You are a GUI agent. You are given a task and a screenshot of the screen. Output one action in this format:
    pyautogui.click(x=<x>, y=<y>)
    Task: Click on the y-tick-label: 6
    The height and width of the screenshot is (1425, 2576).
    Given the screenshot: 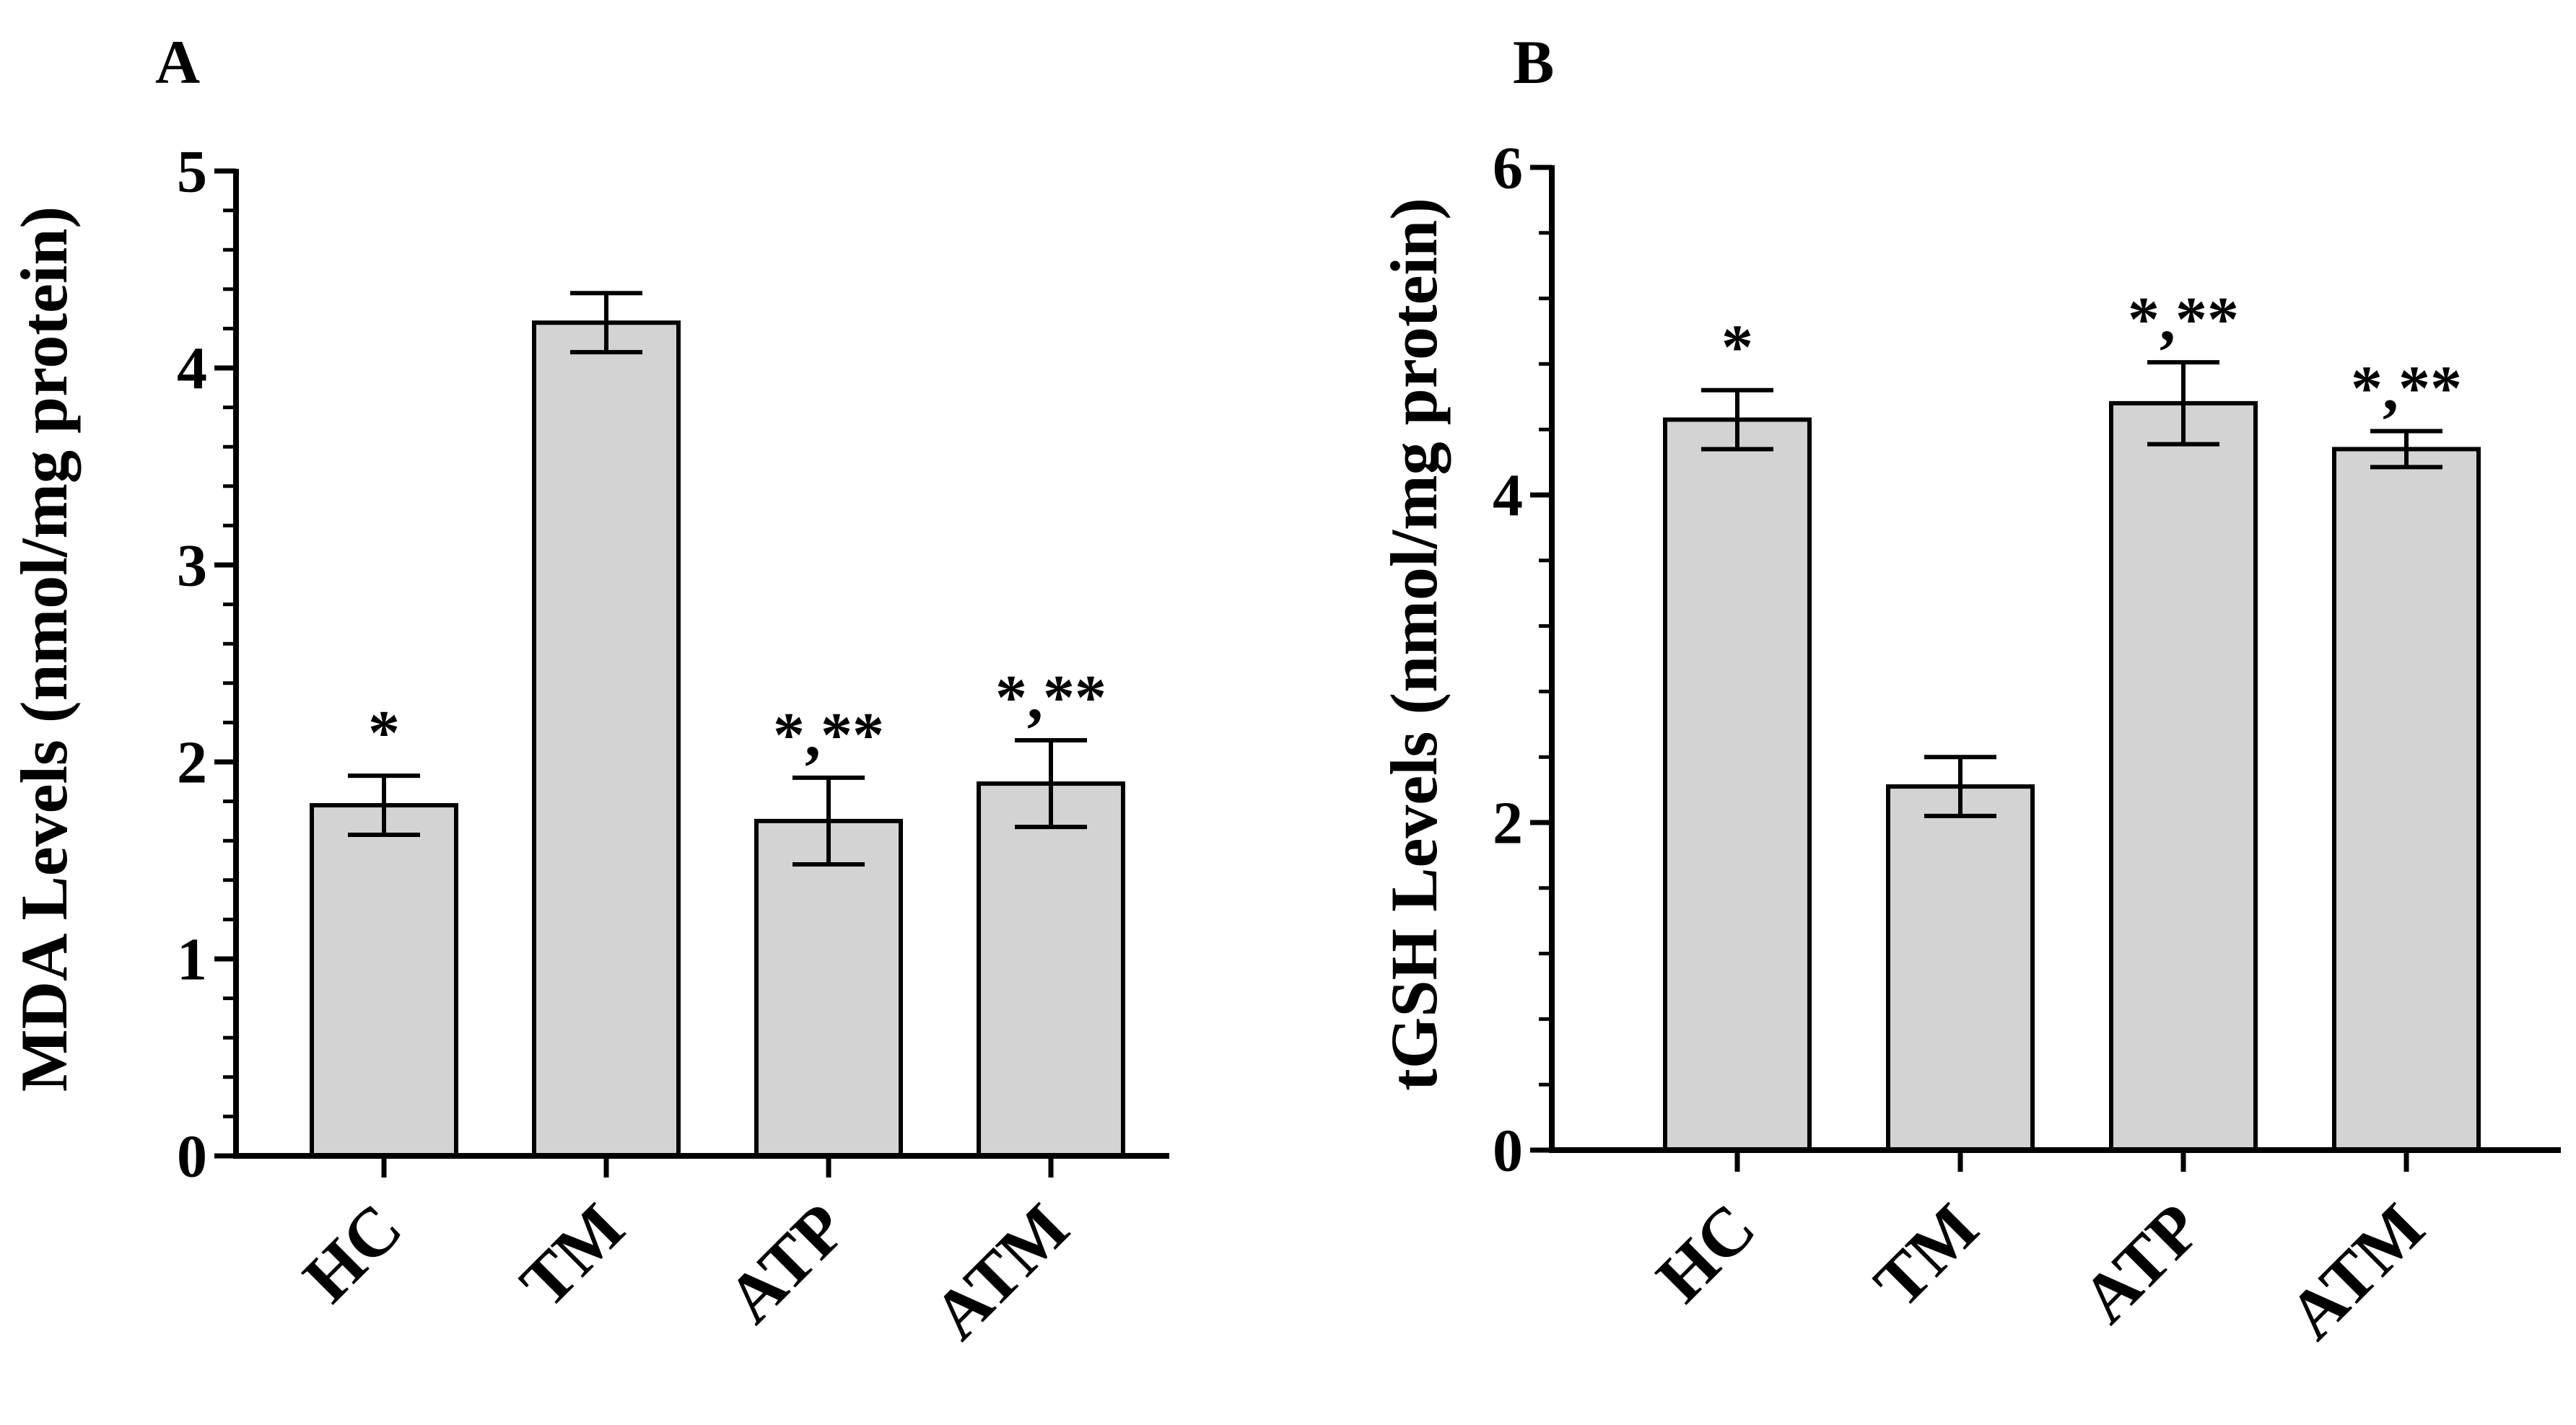 What is the action you would take?
    pyautogui.click(x=1508, y=168)
    